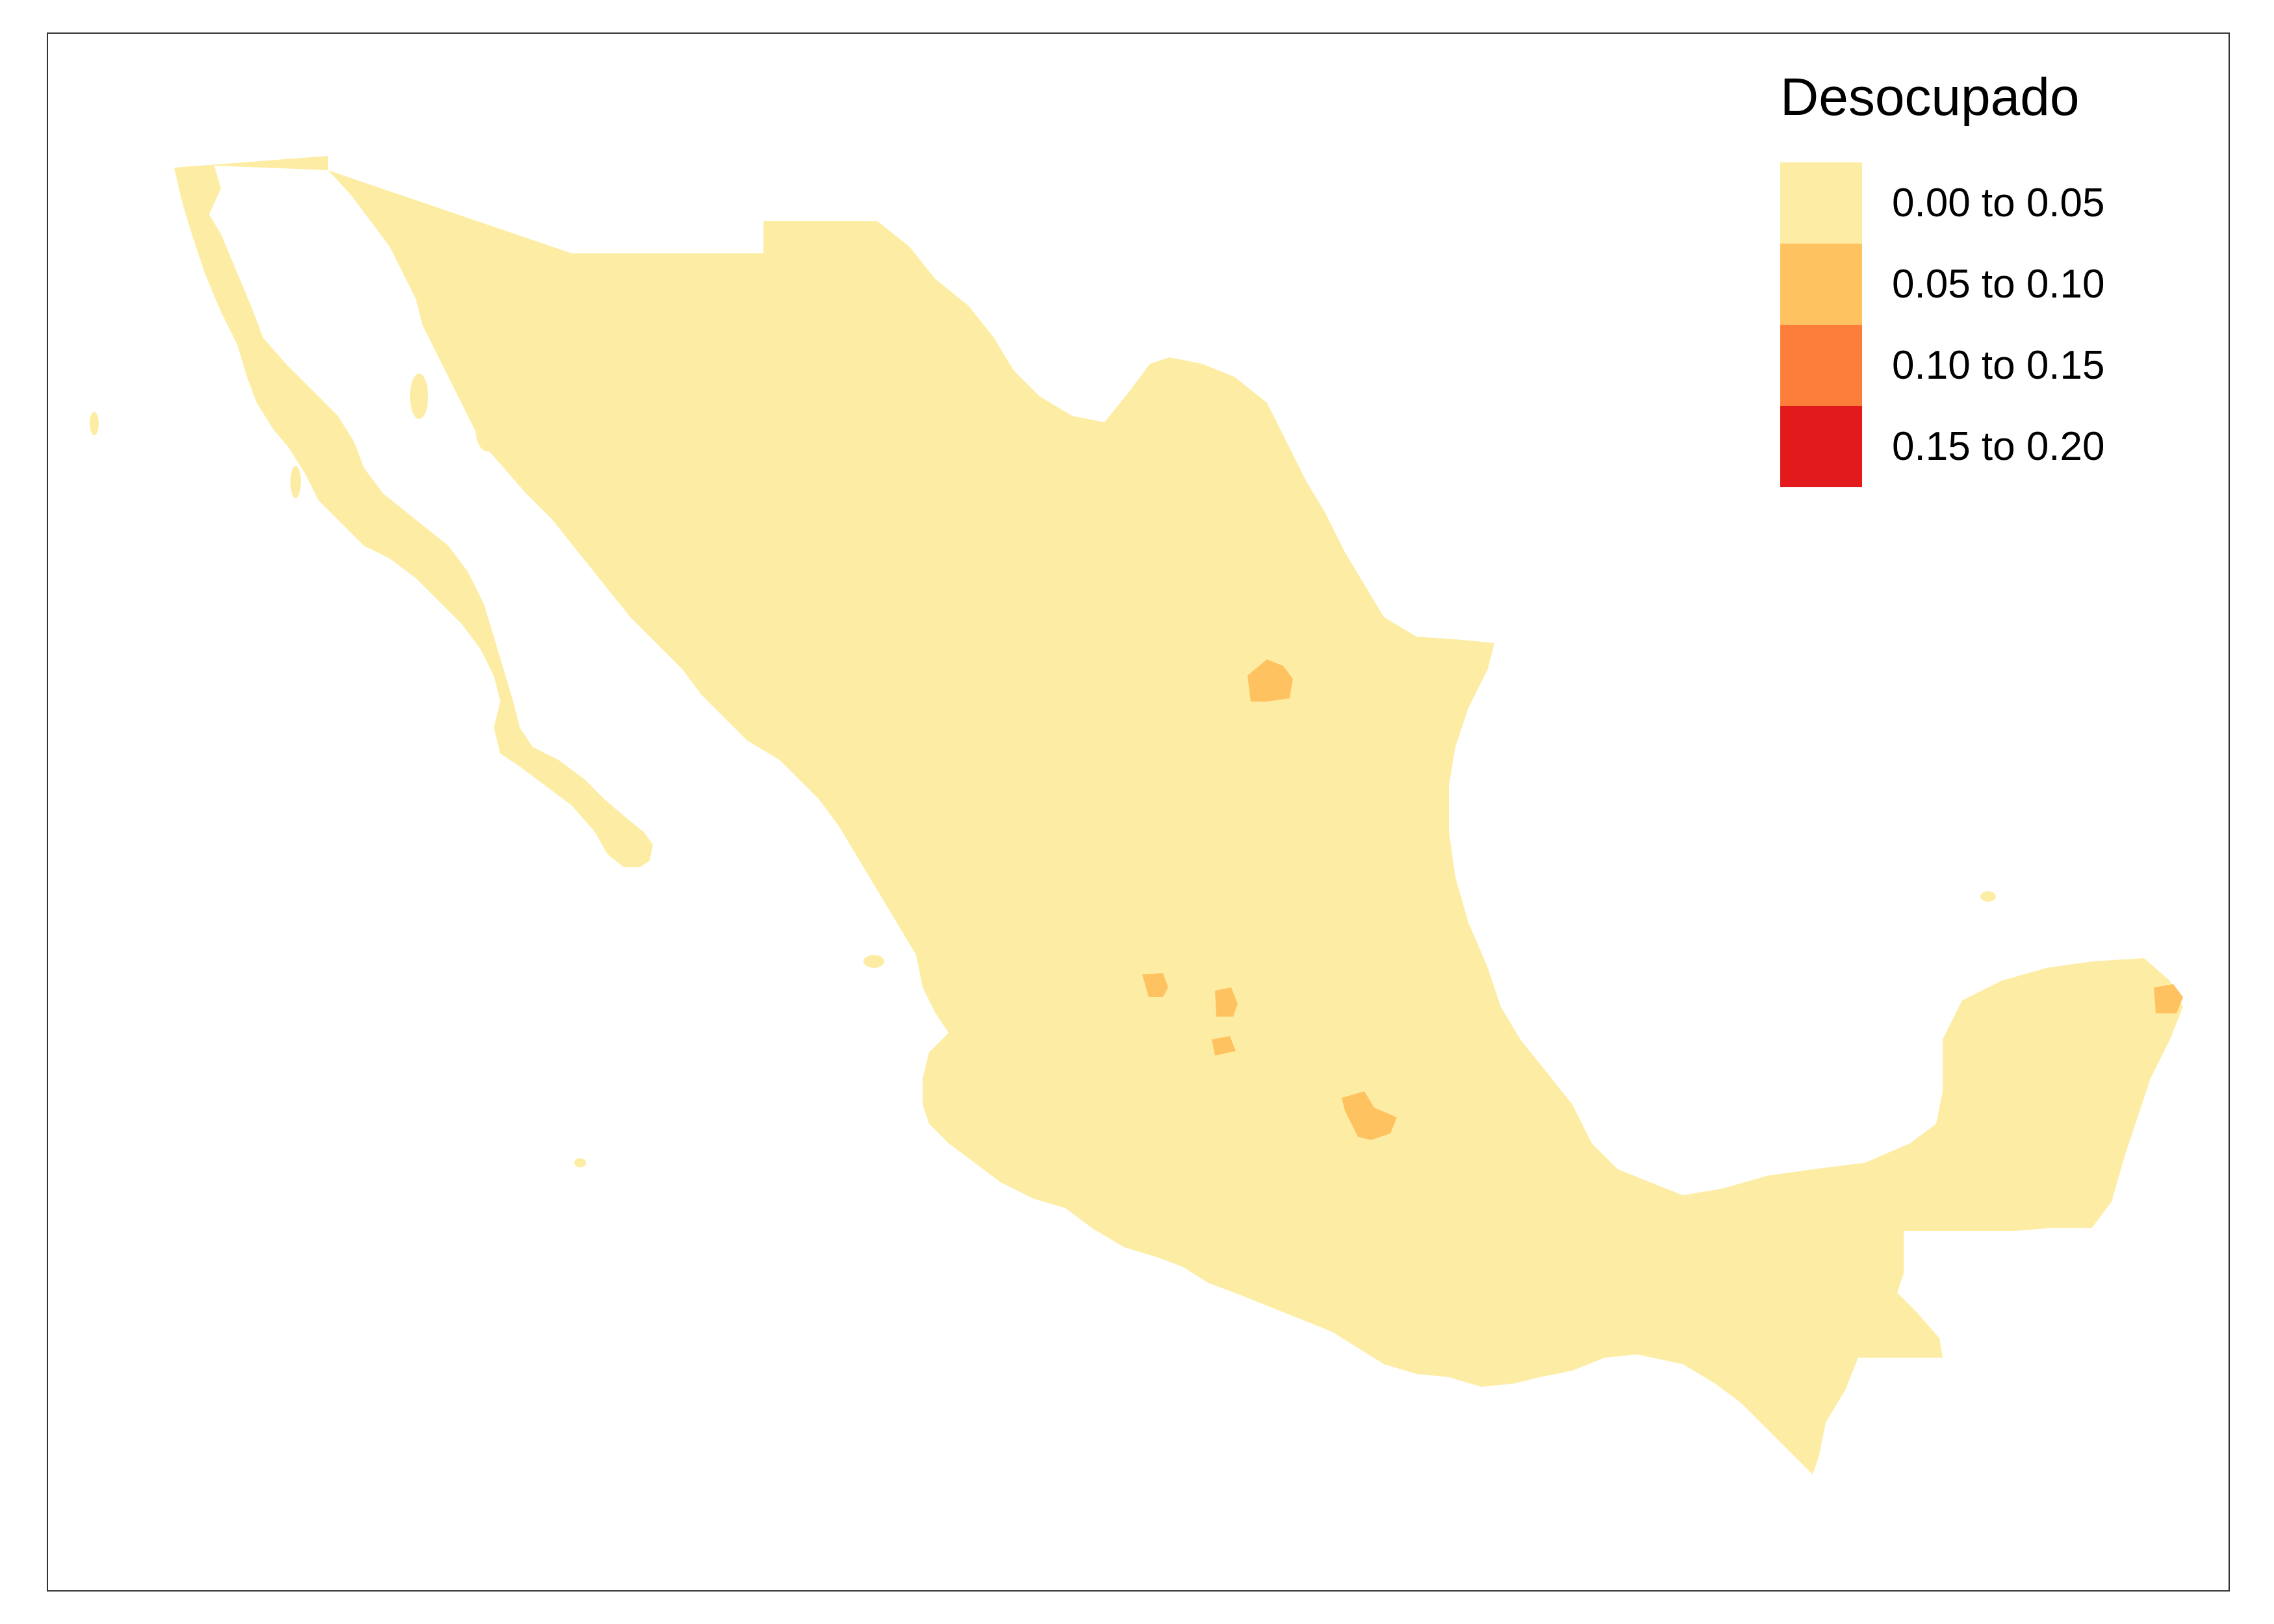  What do you see at coordinates (295, 482) in the screenshot?
I see `island-cedros` at bounding box center [295, 482].